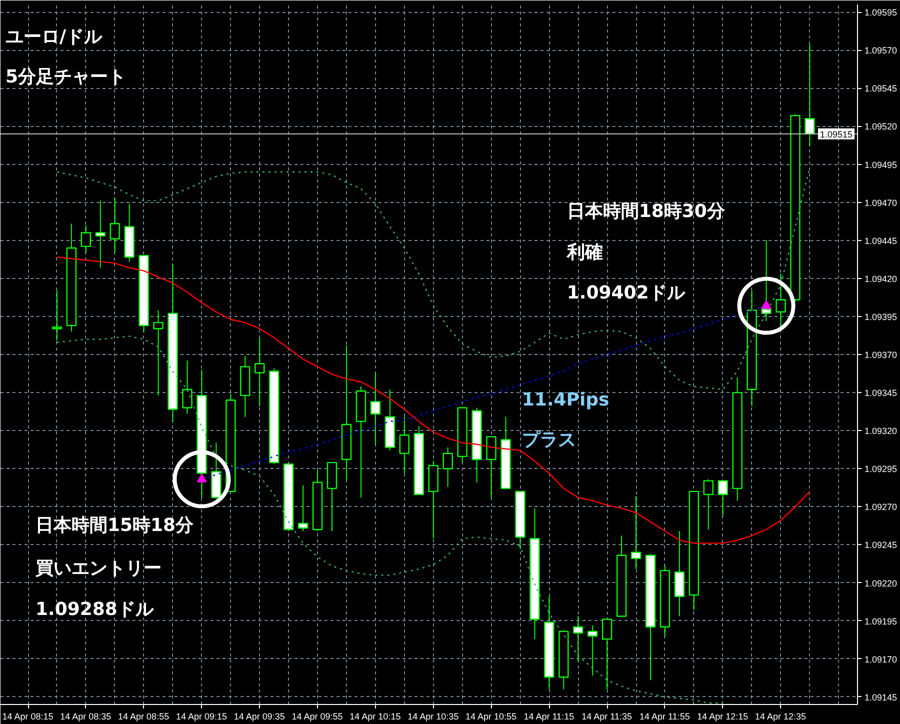  I want to click on x-tick-label: 14 Apr 08:55, so click(144, 717).